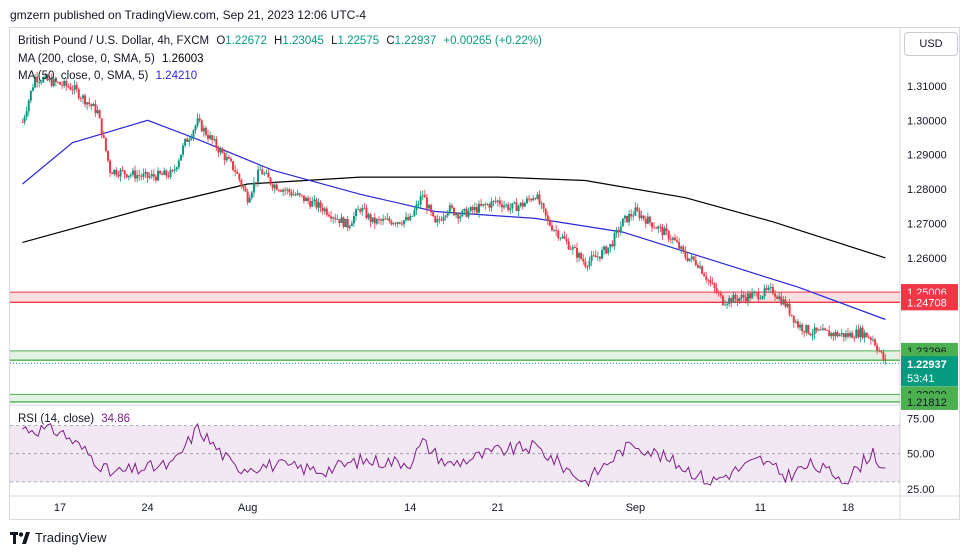  What do you see at coordinates (182, 59) in the screenshot?
I see `legend-ma200-value: 1.26003` at bounding box center [182, 59].